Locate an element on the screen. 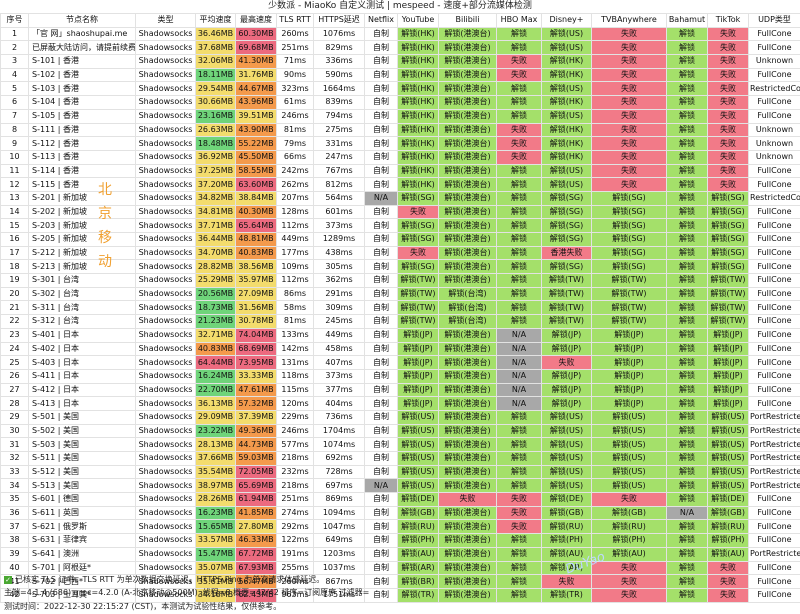 Image resolution: width=800 pixels, height=614 pixels. unlock-status: 解锁(RU) is located at coordinates (629, 527).